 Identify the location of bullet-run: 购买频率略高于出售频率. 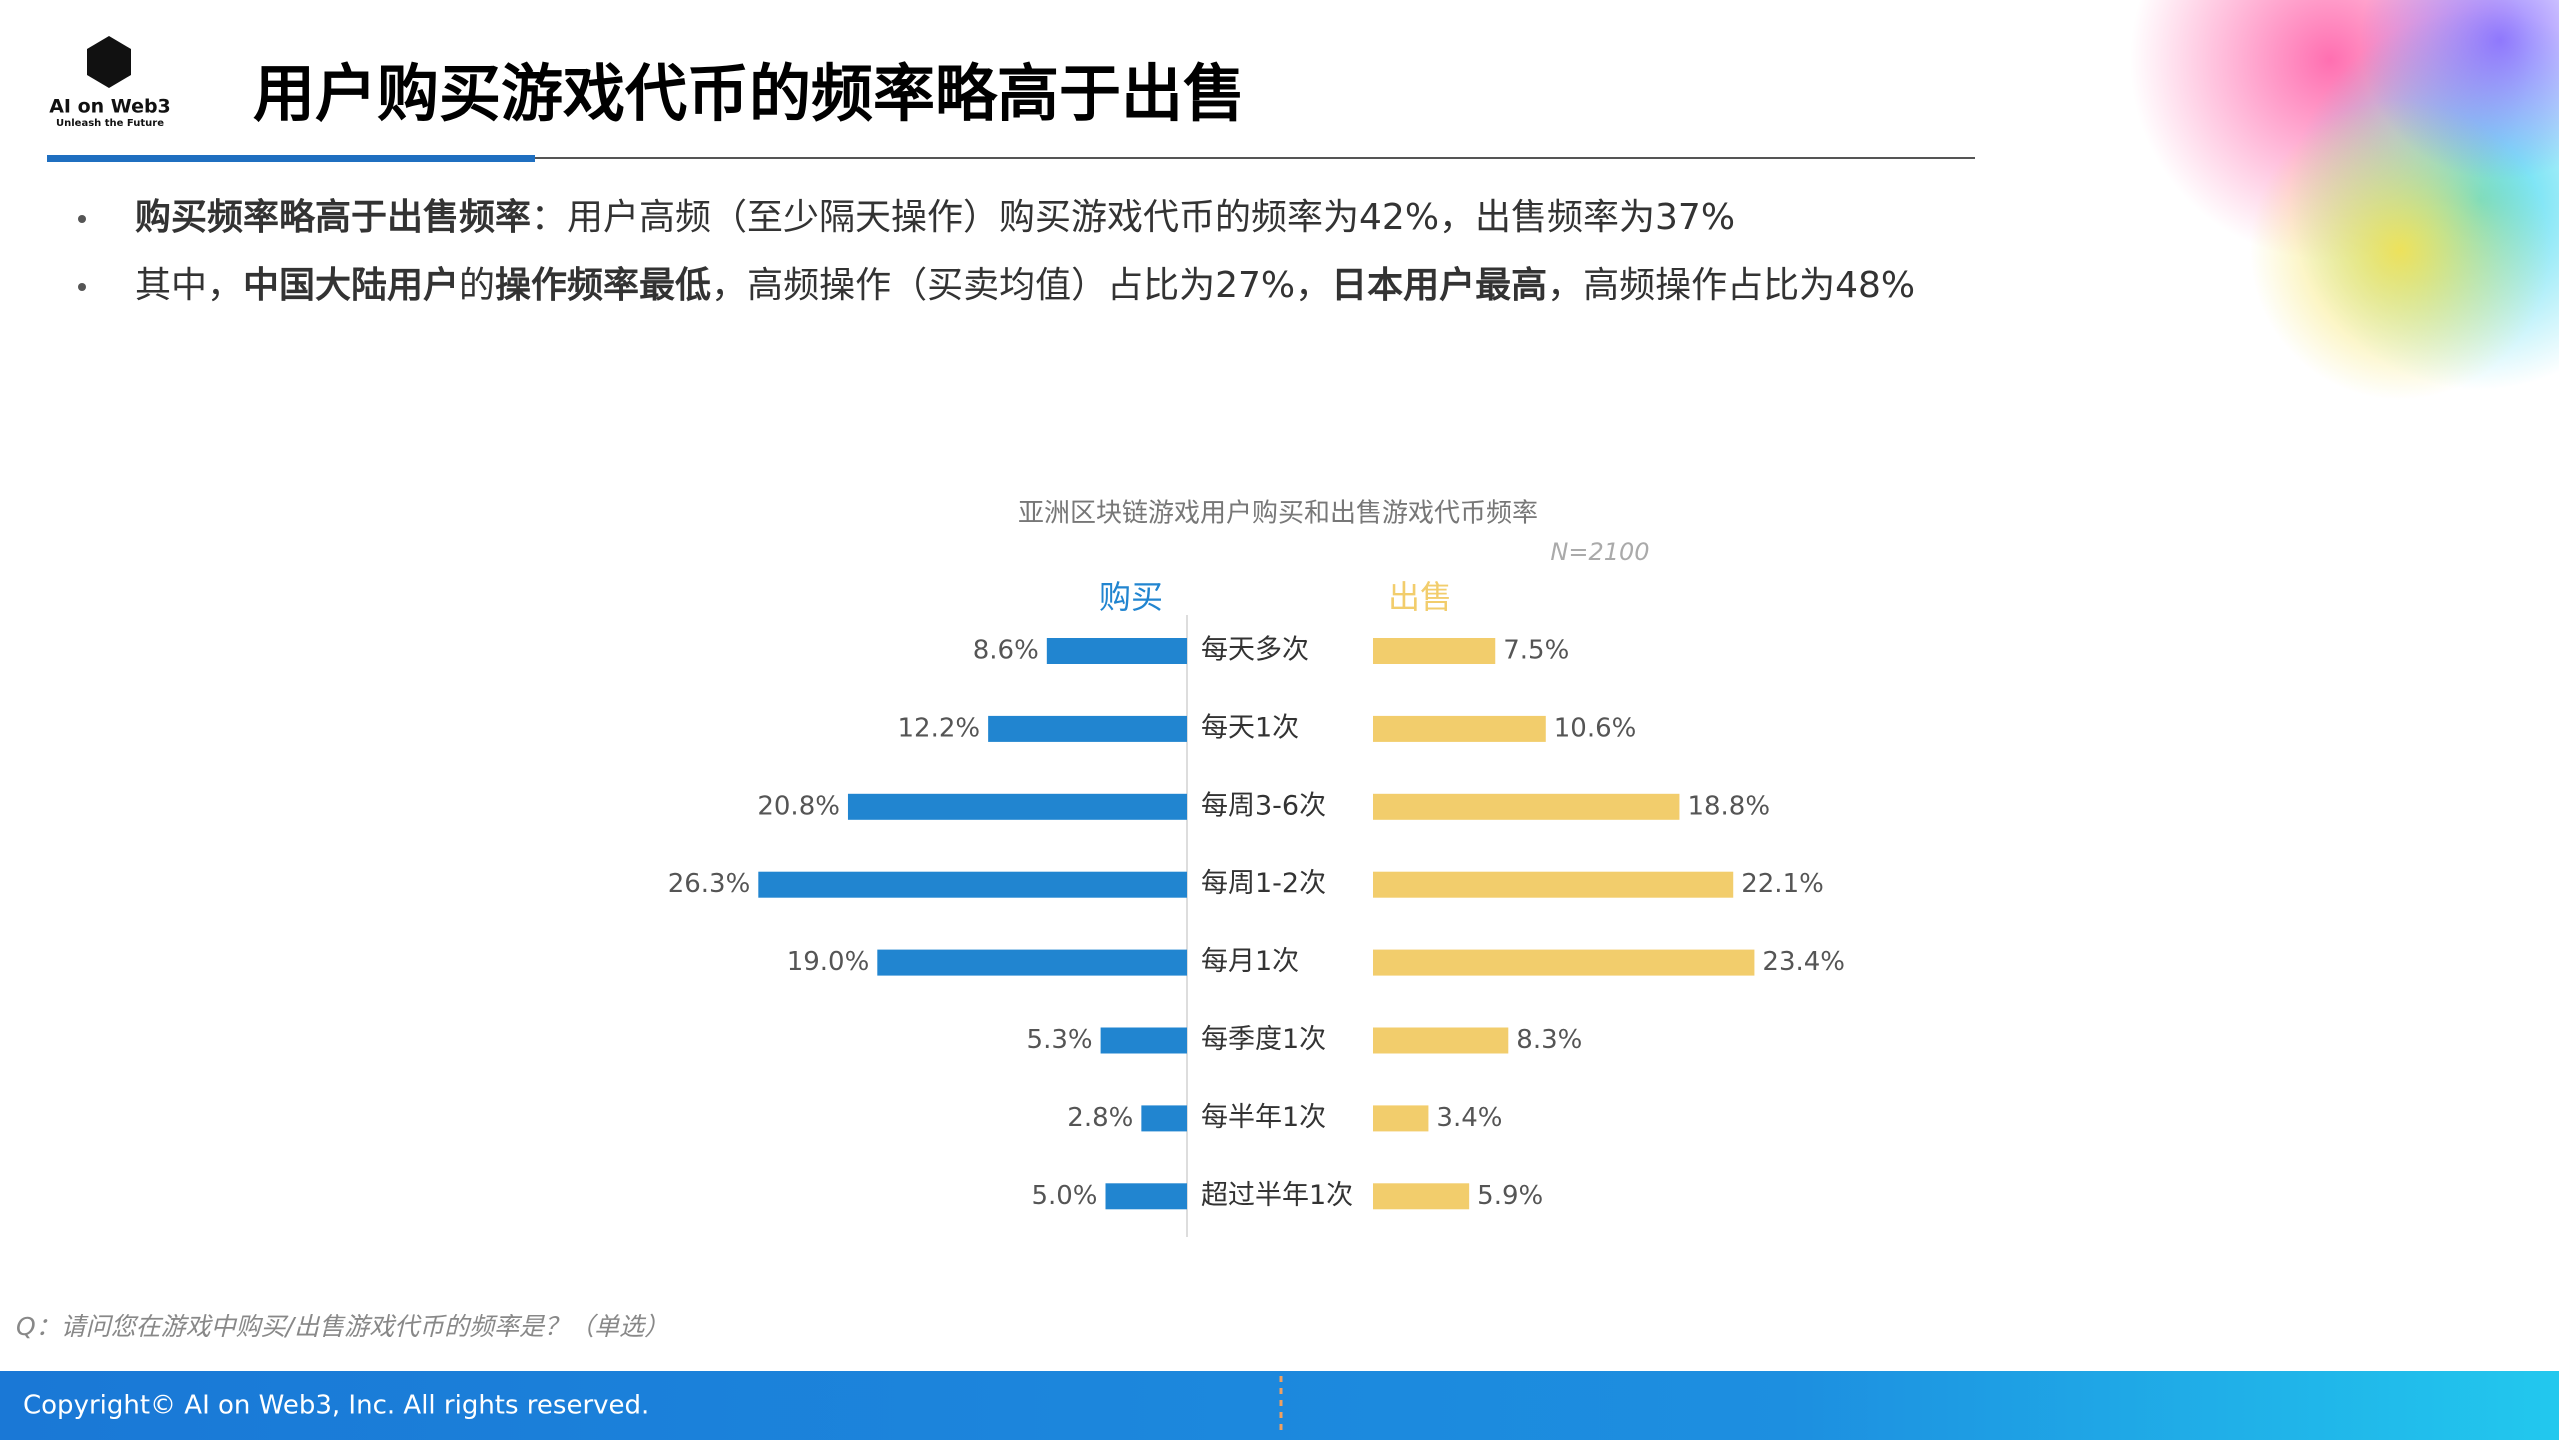
(333, 217).